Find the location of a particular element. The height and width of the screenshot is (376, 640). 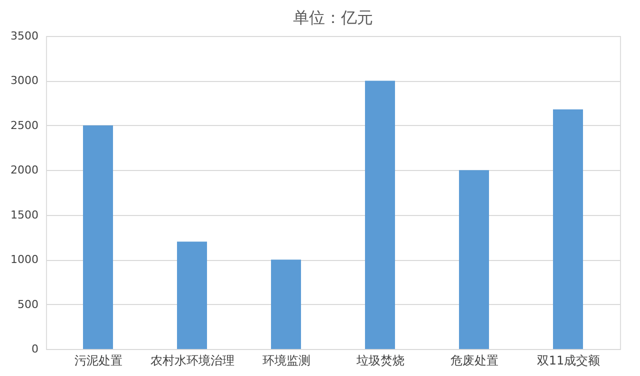

y-tick-label: 2500 is located at coordinates (24, 125).